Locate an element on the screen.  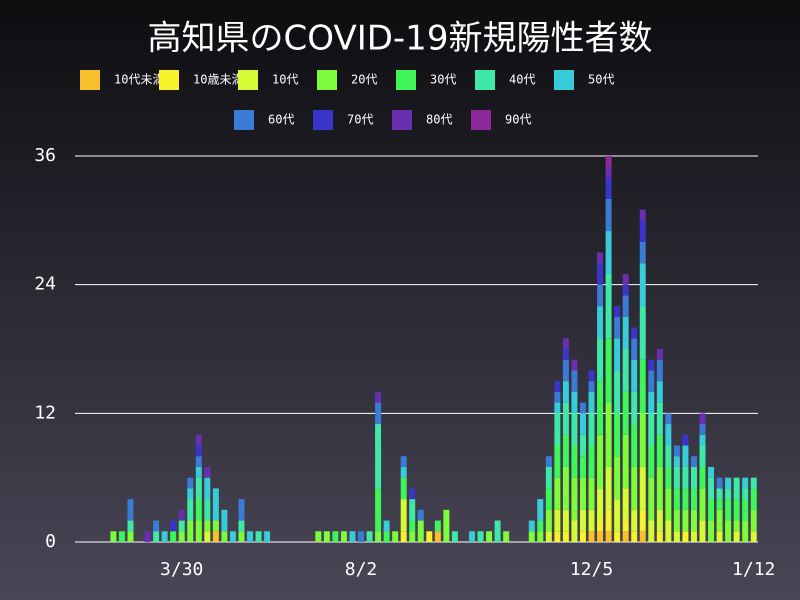
legend-label: 10歳未満 is located at coordinates (218, 80).